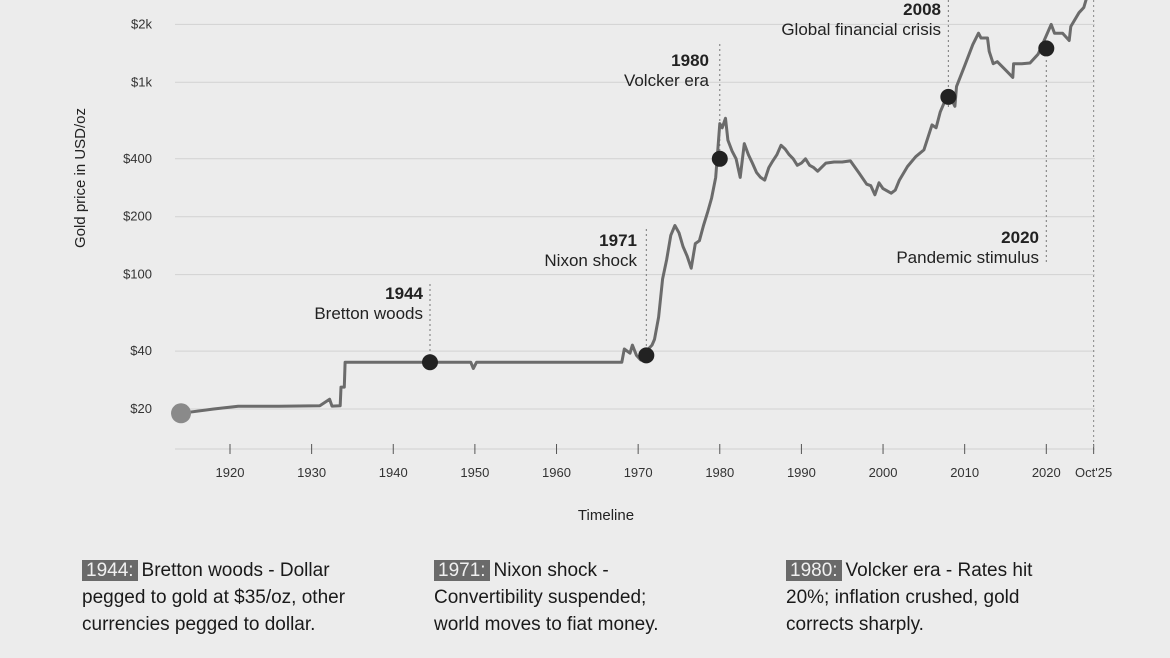 This screenshot has width=1170, height=658. What do you see at coordinates (690, 60) in the screenshot?
I see `event-year-label: 1980` at bounding box center [690, 60].